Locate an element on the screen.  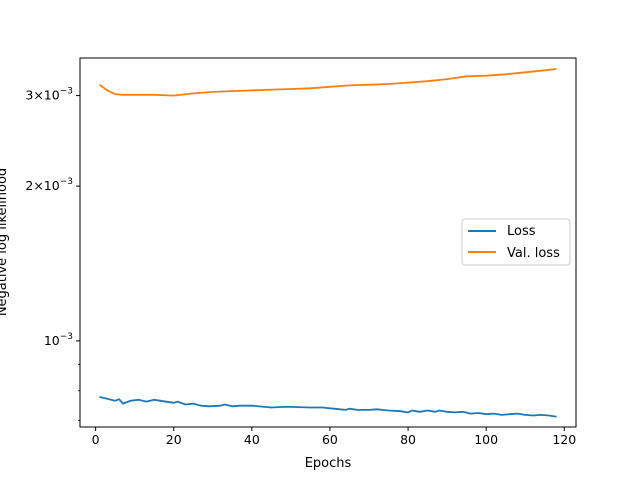
x-tick-label: 0 is located at coordinates (96, 439).